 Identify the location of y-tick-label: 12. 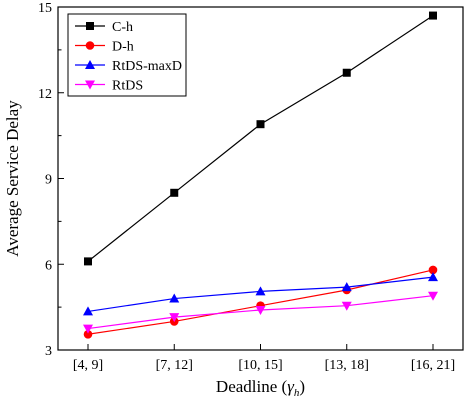
(45, 94).